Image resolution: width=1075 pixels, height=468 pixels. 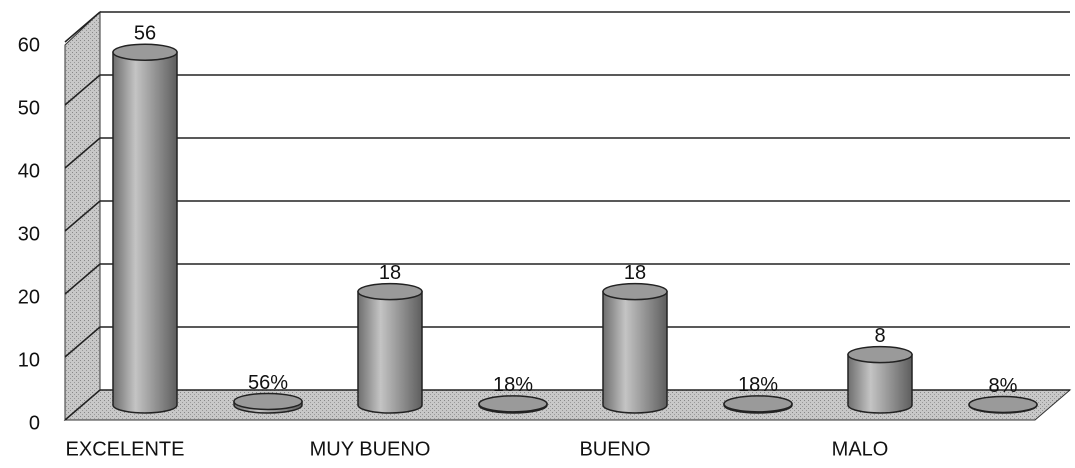 I want to click on x-tick-label: MUY BUENO, so click(x=370, y=449).